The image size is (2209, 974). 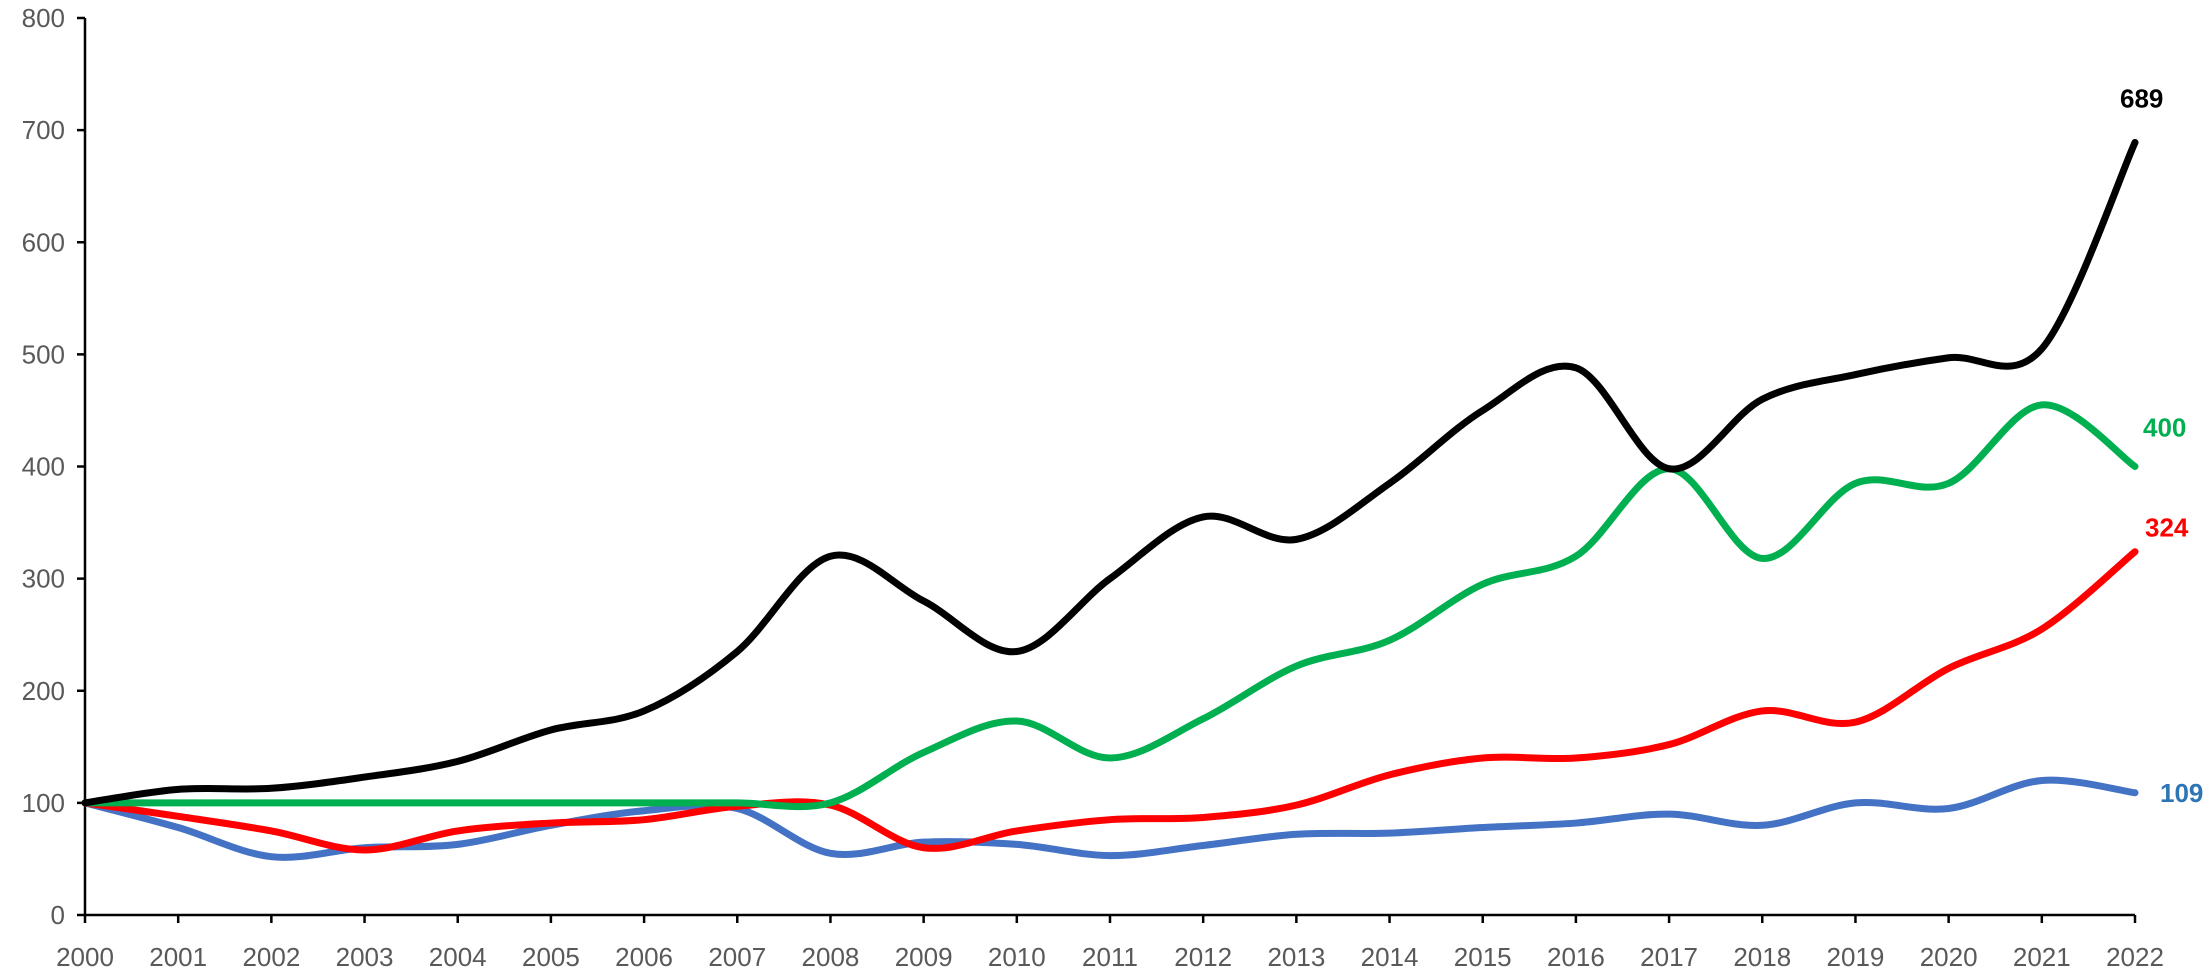 What do you see at coordinates (43, 242) in the screenshot?
I see `y-tick-label: 600` at bounding box center [43, 242].